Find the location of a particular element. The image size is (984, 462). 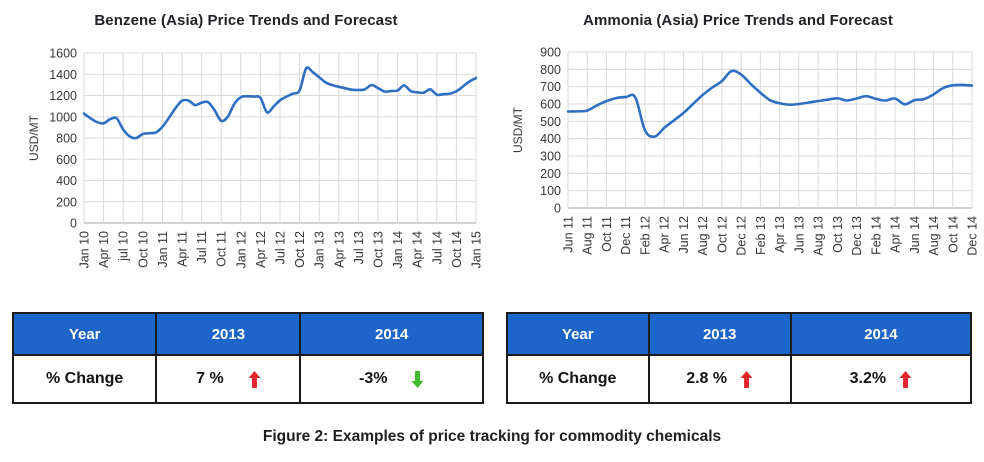

svg-text: Jun 13 is located at coordinates (799, 235).